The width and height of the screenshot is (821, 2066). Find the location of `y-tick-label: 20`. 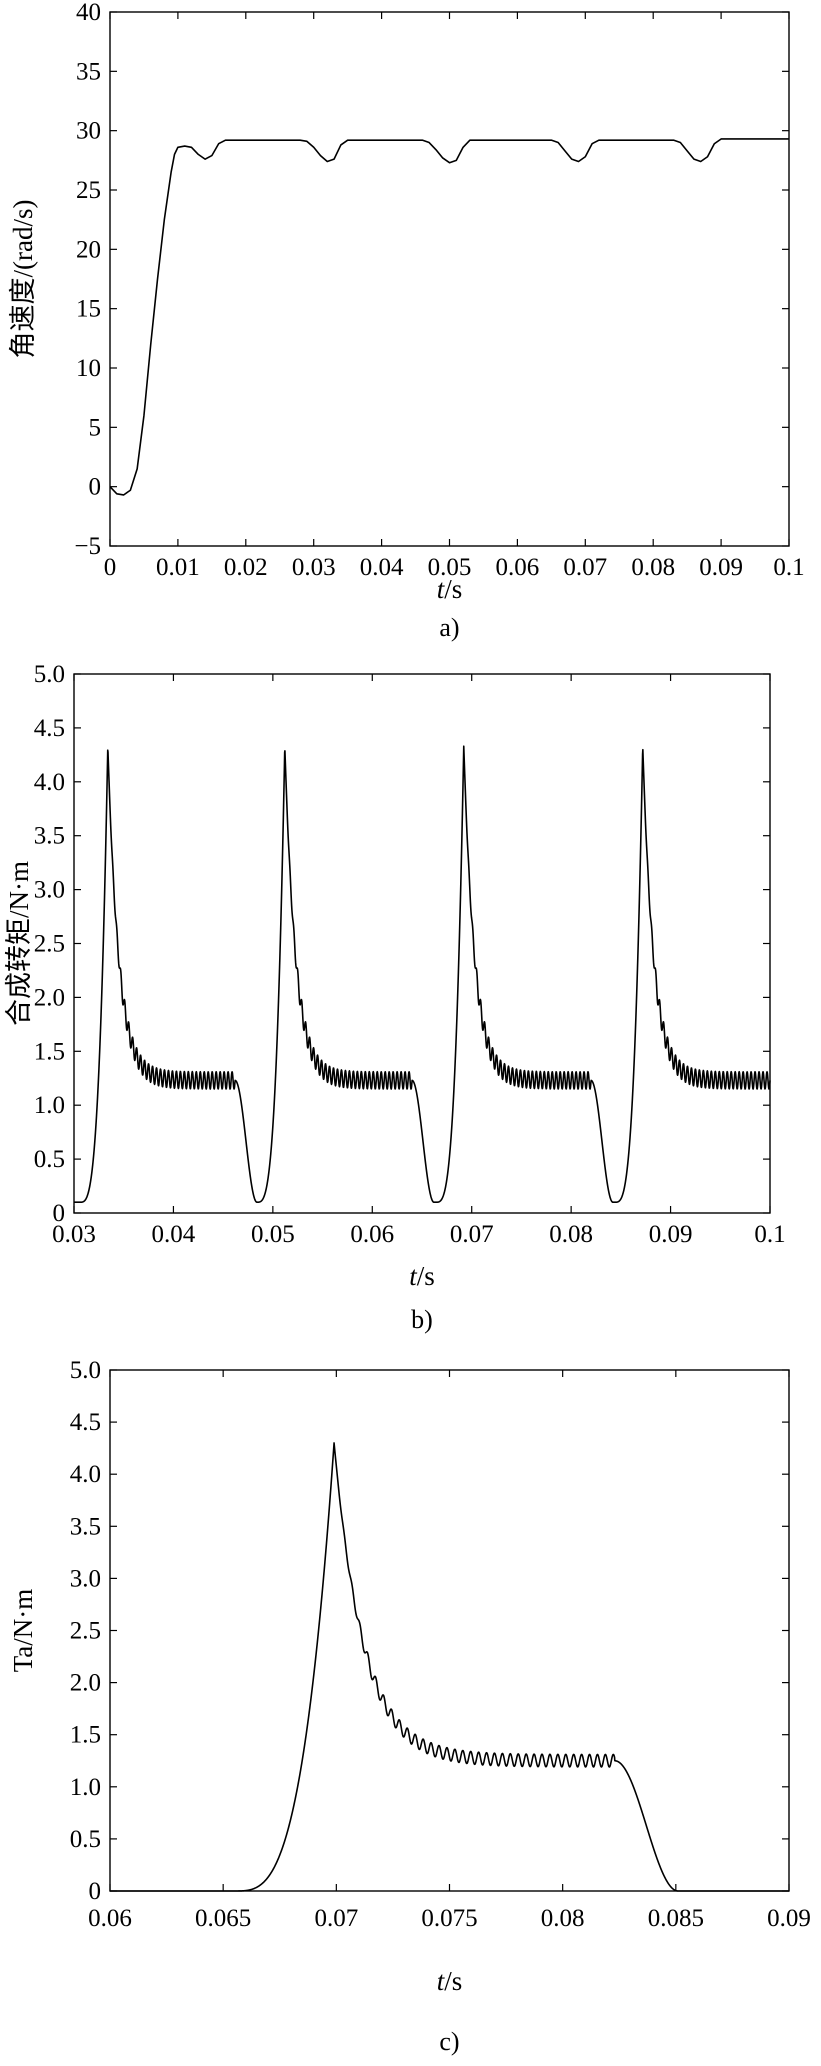

y-tick-label: 20 is located at coordinates (88, 249).